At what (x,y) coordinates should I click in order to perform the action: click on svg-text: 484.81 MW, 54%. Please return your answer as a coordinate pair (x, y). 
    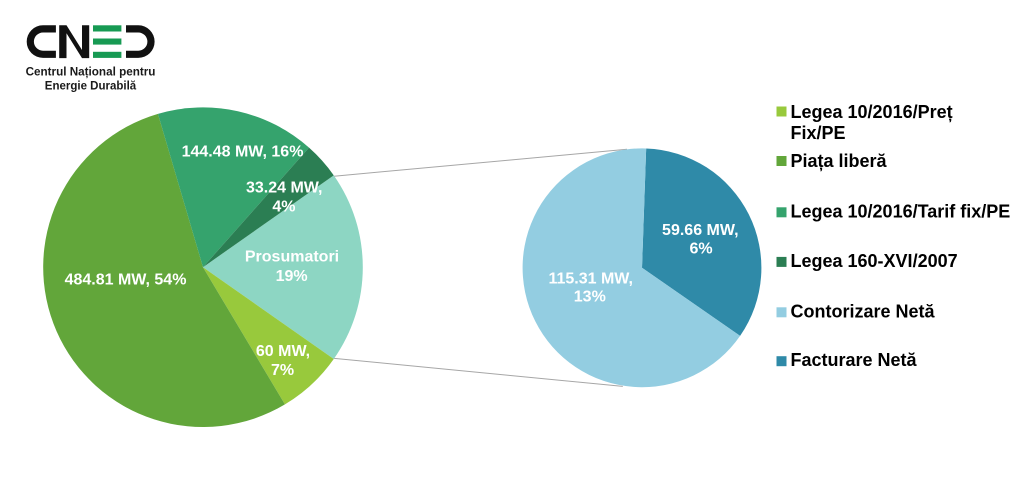
    Looking at the image, I should click on (126, 280).